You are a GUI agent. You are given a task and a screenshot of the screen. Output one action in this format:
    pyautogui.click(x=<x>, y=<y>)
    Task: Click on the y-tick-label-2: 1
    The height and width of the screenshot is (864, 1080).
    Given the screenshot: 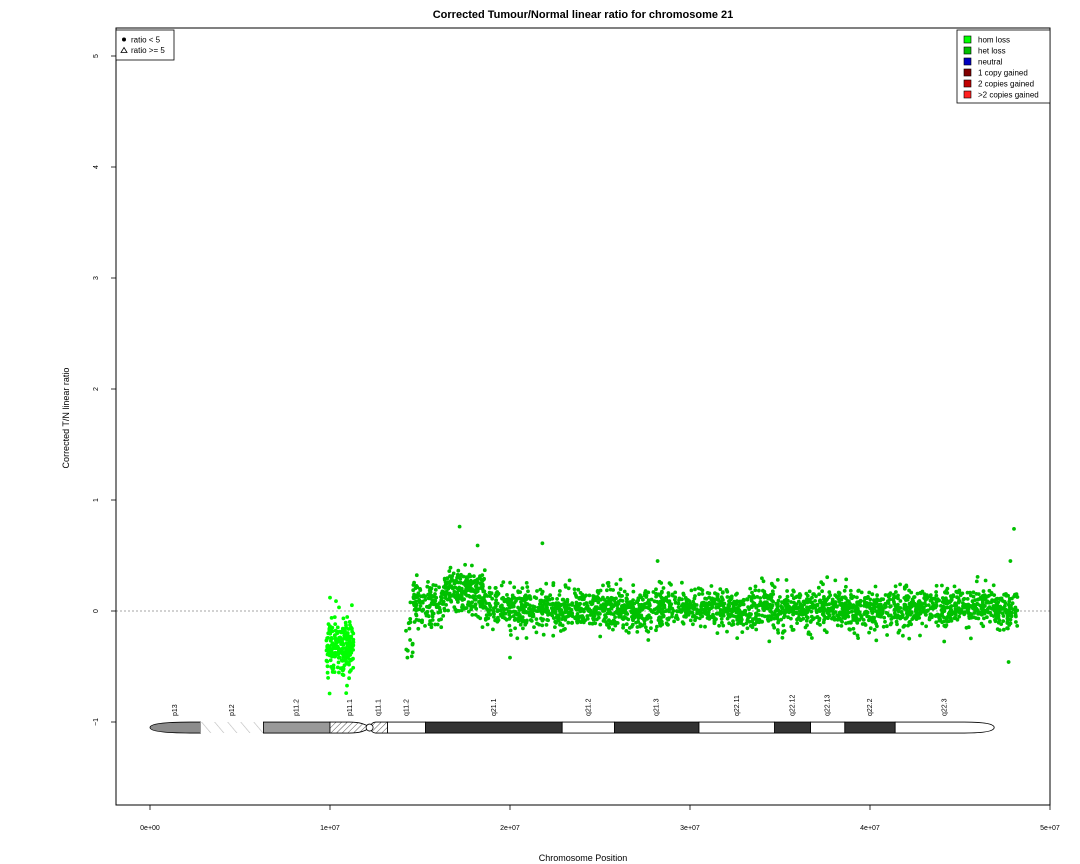 What is the action you would take?
    pyautogui.click(x=96, y=500)
    